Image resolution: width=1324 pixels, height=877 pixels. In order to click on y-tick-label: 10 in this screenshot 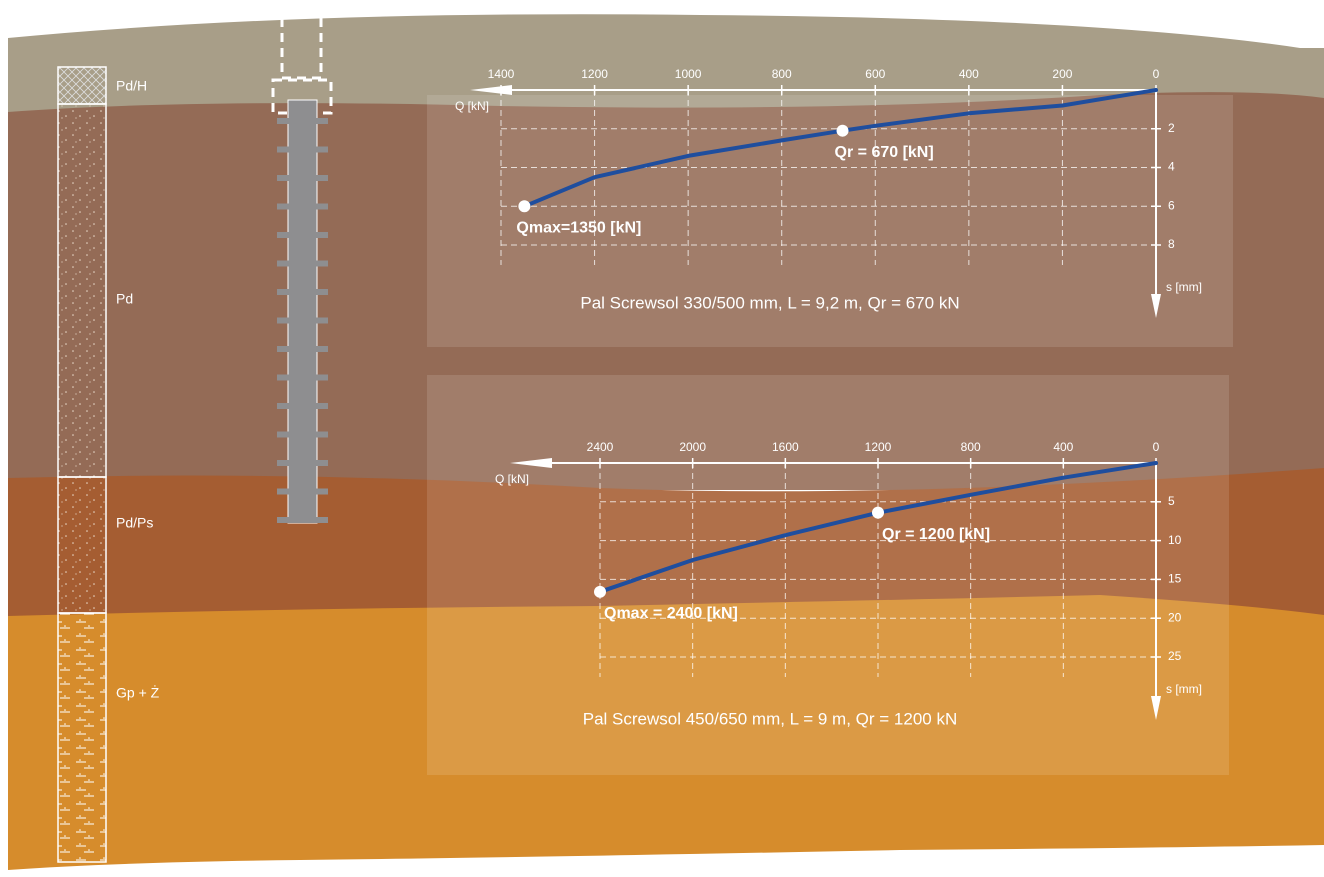, I will do `click(1175, 540)`.